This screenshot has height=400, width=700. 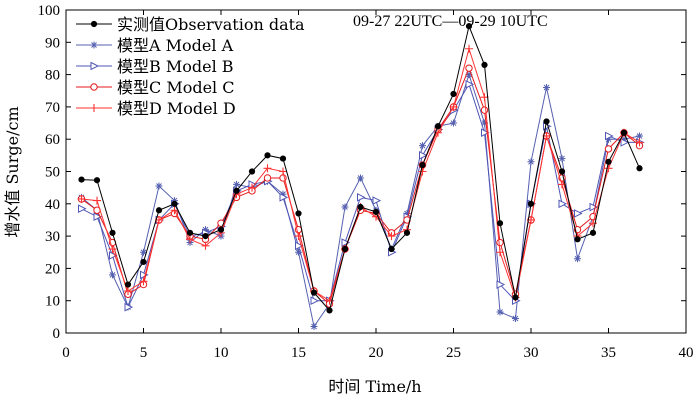 What do you see at coordinates (686, 353) in the screenshot?
I see `x-tick-label: 40` at bounding box center [686, 353].